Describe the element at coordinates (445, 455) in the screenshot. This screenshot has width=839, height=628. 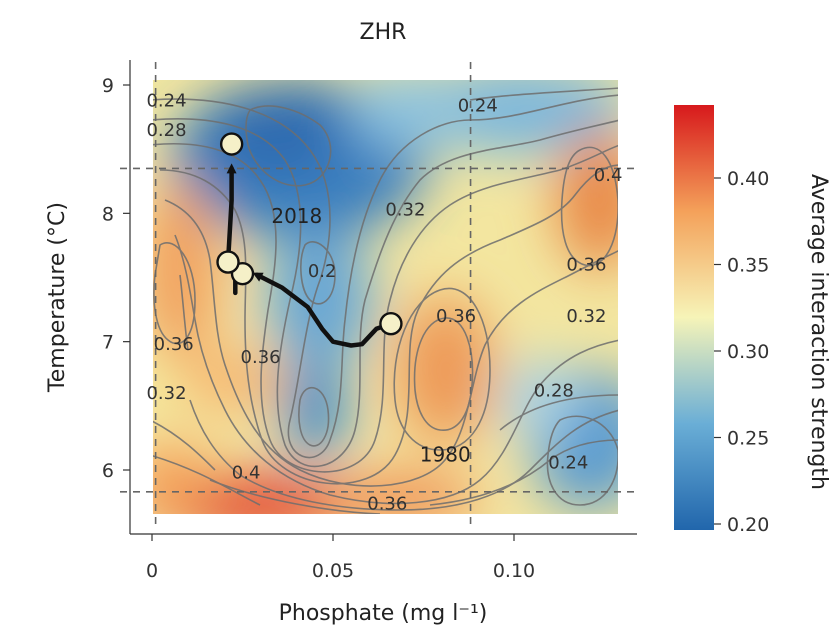
I see `year-label: 1980` at that location.